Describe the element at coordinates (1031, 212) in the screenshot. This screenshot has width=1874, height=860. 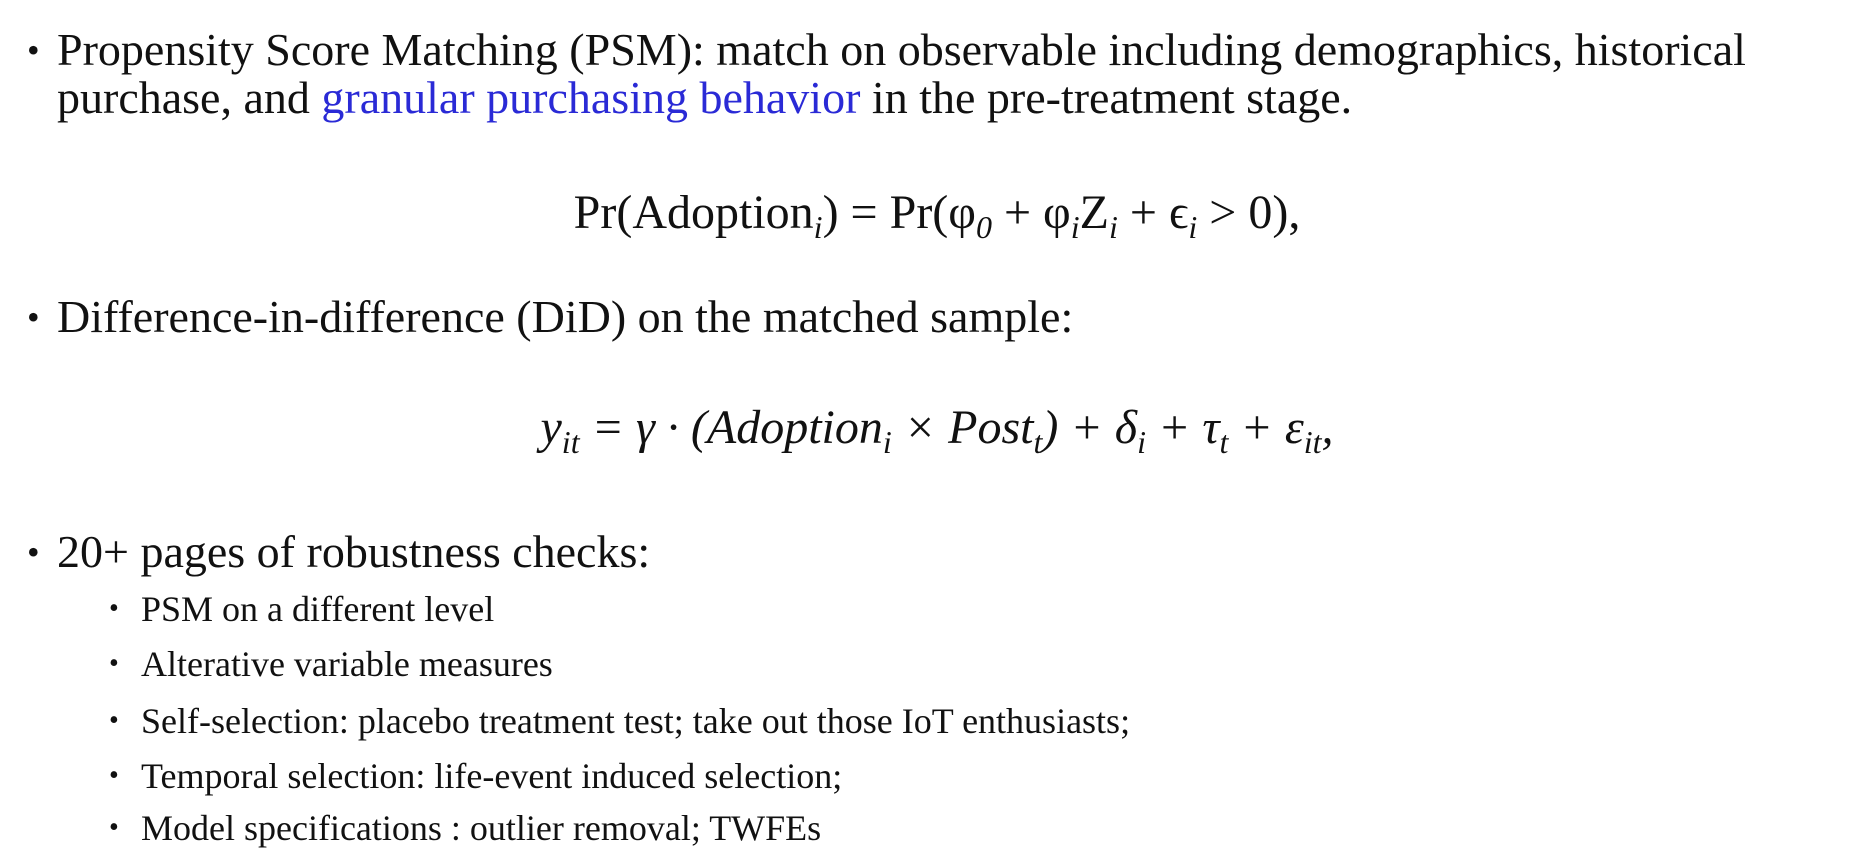
I see `equation-term: + φ` at that location.